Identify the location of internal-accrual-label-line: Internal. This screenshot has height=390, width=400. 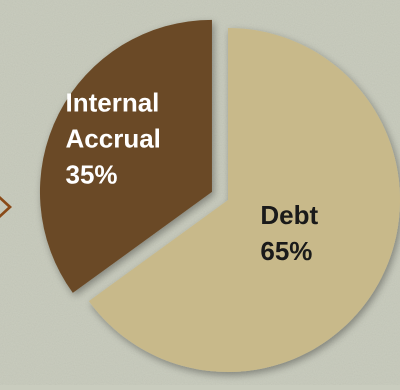
(113, 103).